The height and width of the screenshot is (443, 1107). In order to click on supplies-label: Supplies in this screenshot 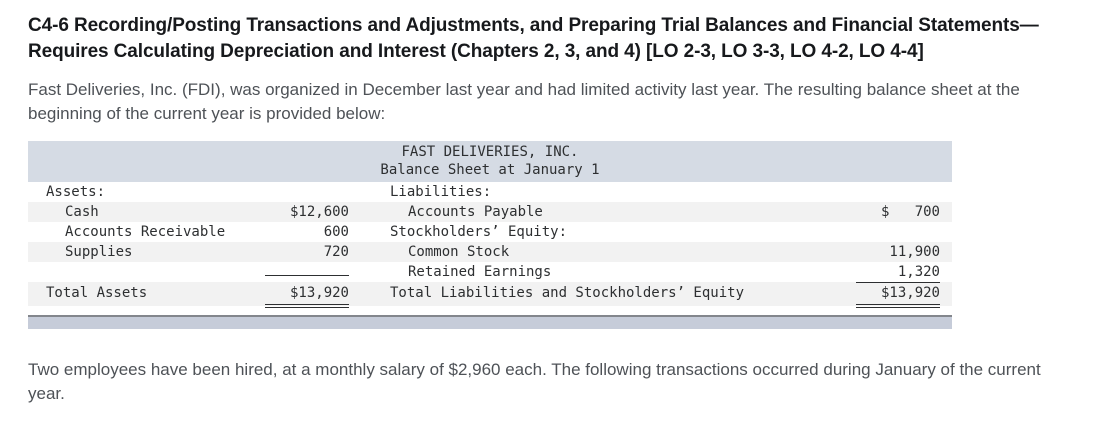, I will do `click(99, 252)`.